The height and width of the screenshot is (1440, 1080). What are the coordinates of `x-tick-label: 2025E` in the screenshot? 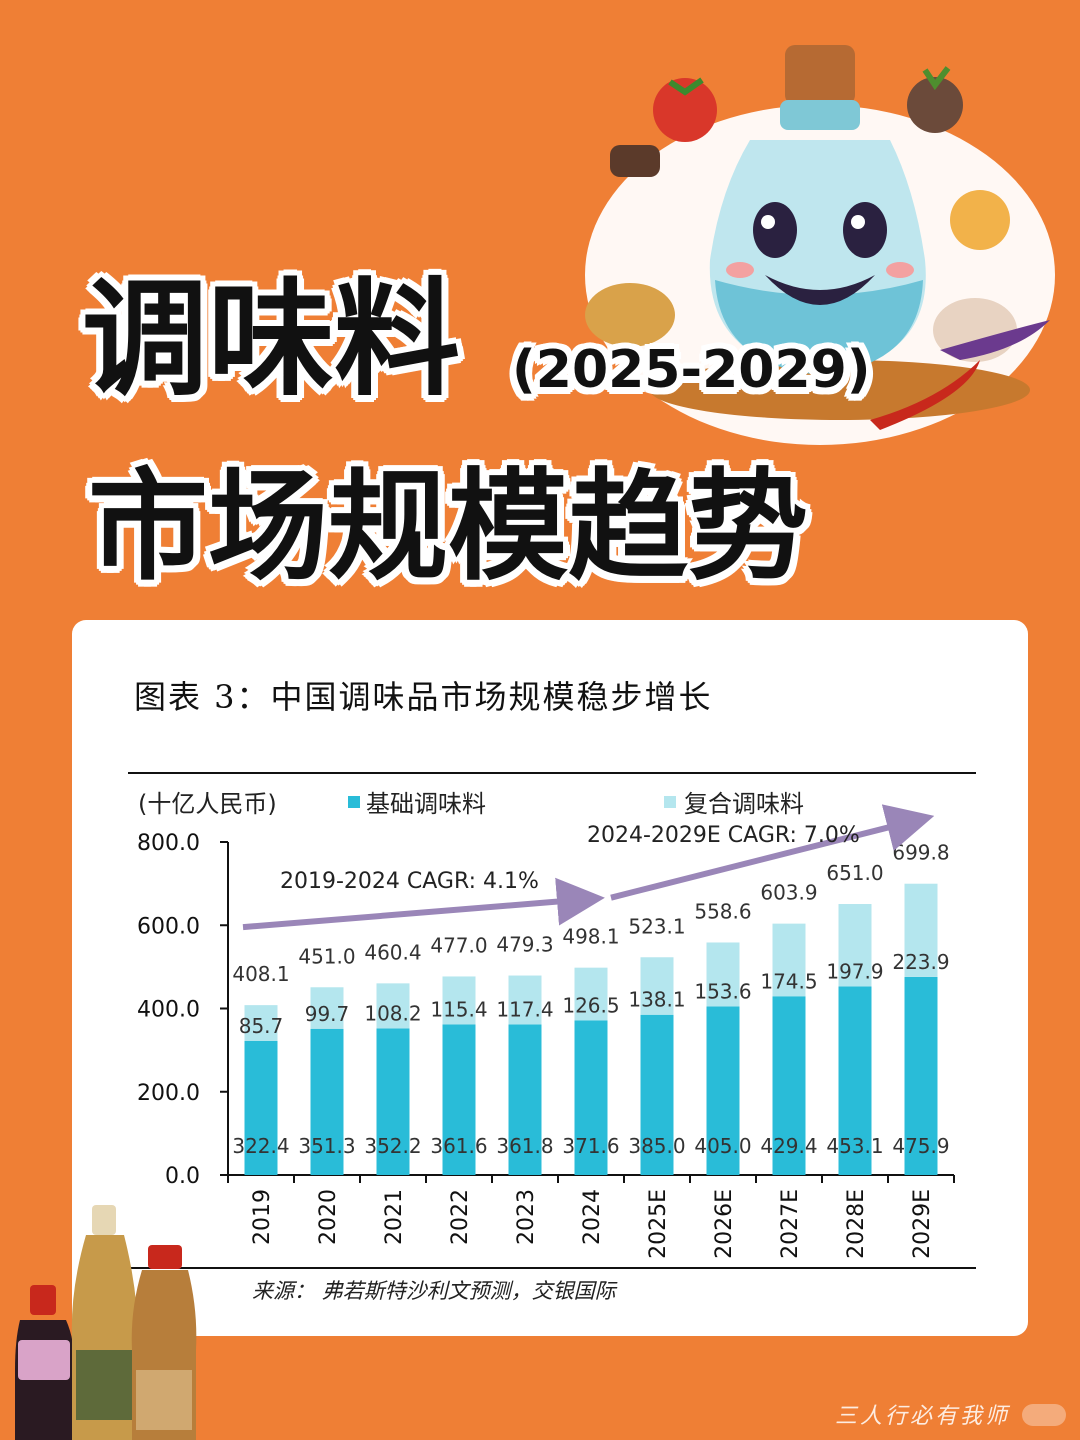 It's located at (658, 1224).